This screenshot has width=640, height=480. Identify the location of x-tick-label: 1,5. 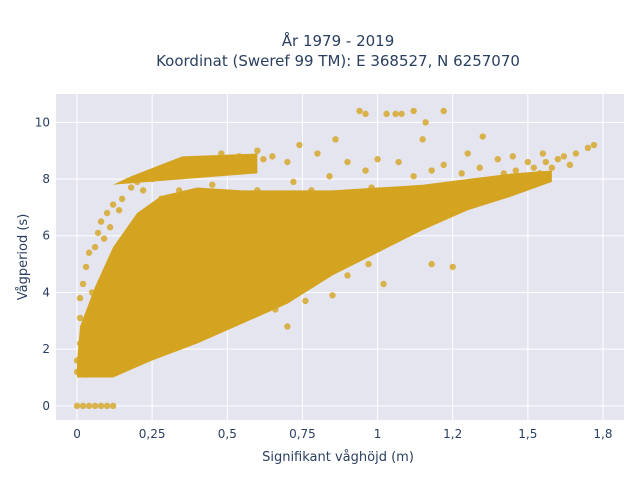
(527, 434).